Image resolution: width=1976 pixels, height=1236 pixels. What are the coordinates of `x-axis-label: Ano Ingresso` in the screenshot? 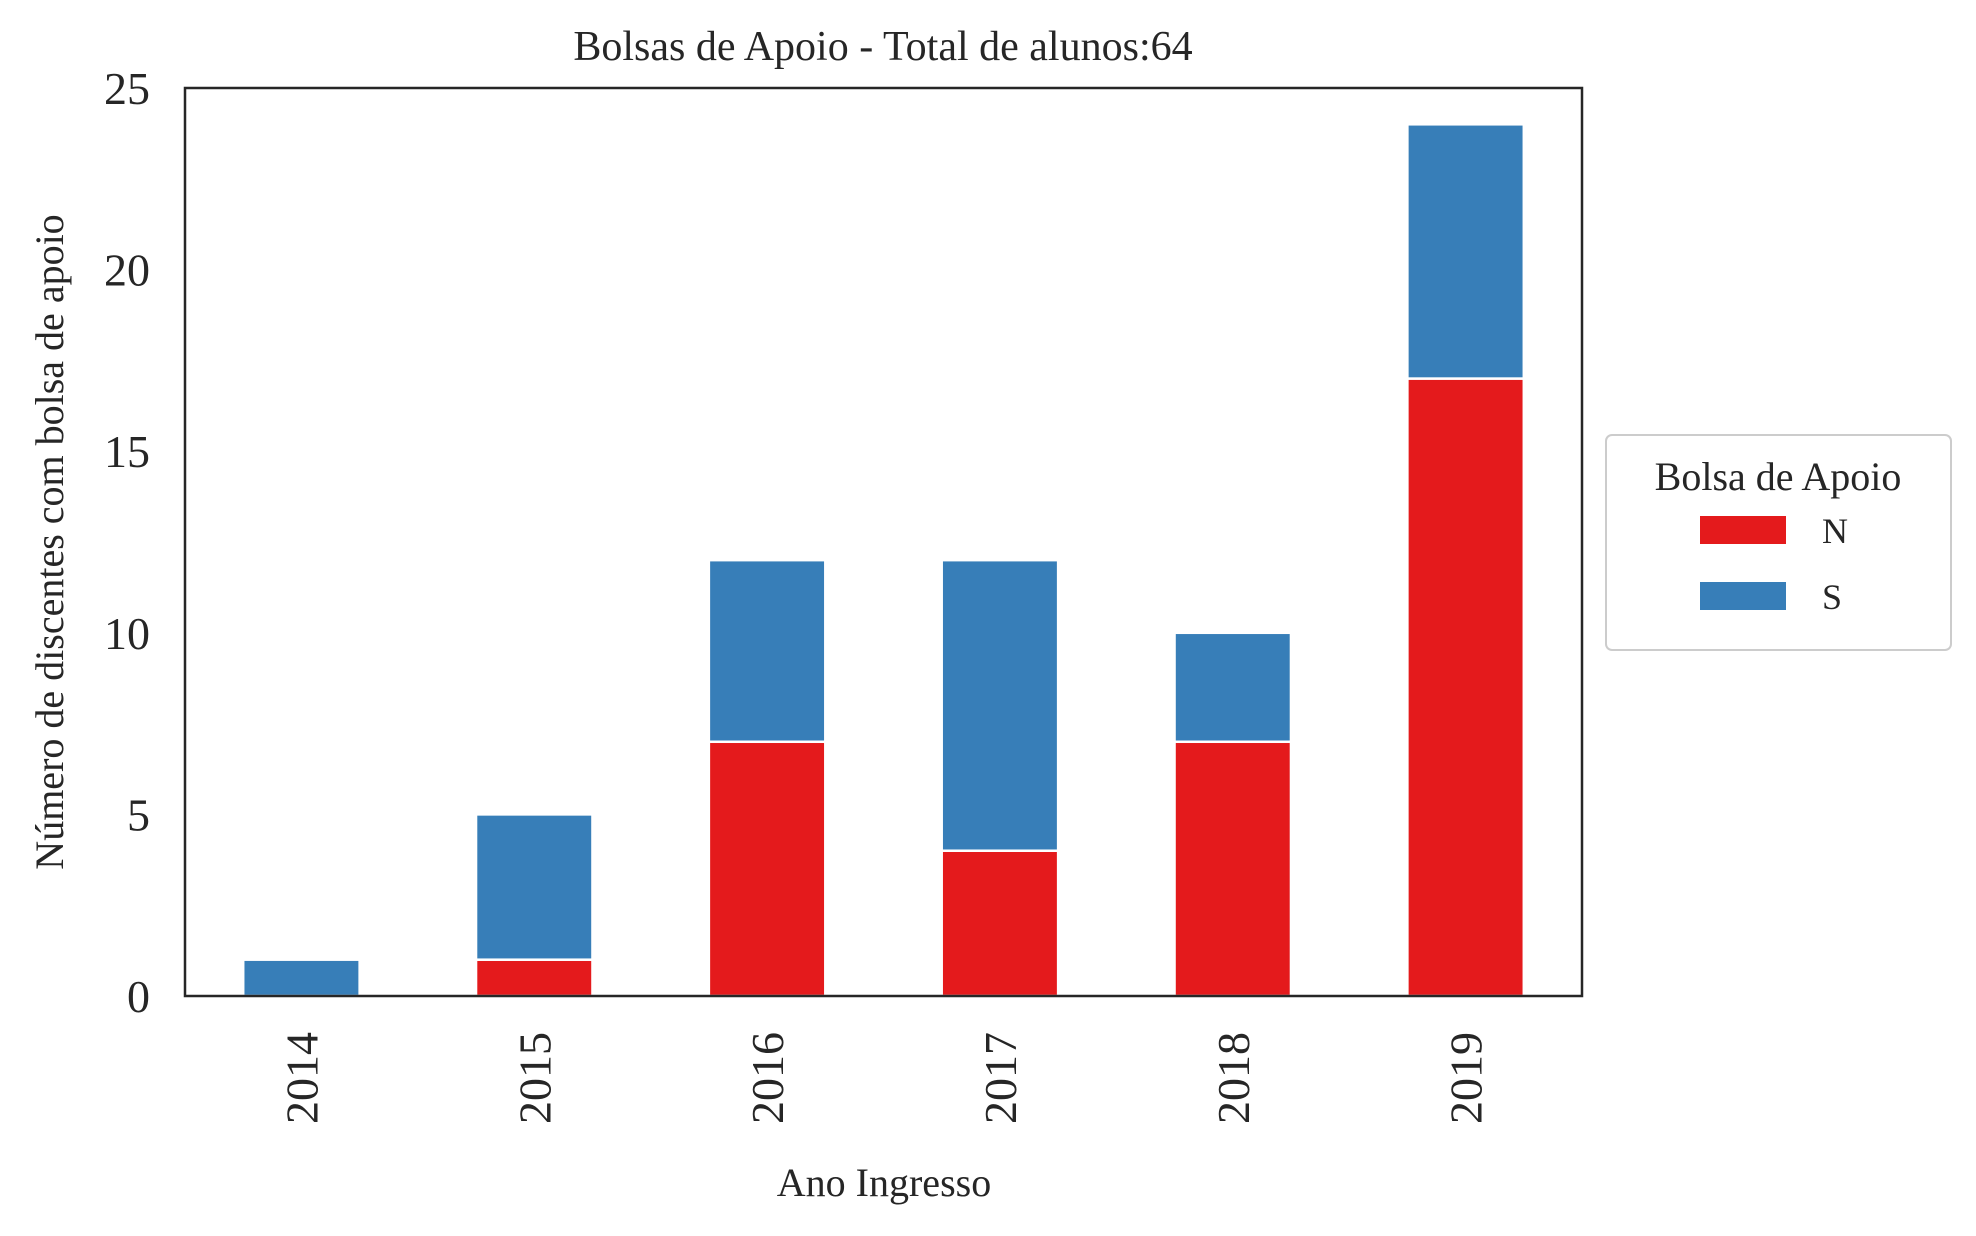 It's located at (884, 1182).